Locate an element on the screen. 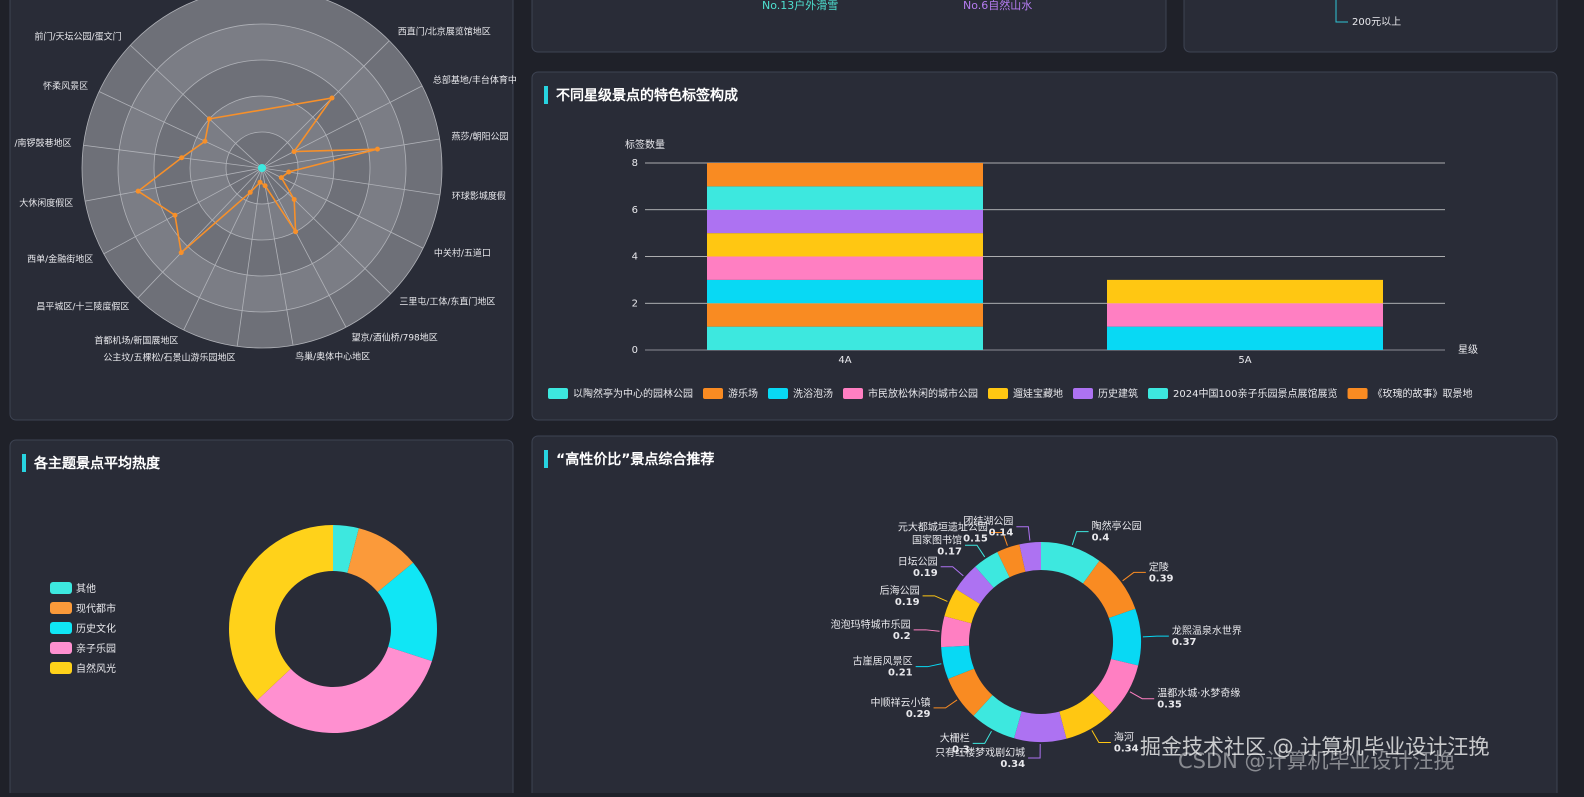 The image size is (1584, 797). legend-label: 市民放松休闲的城市公园 is located at coordinates (923, 393).